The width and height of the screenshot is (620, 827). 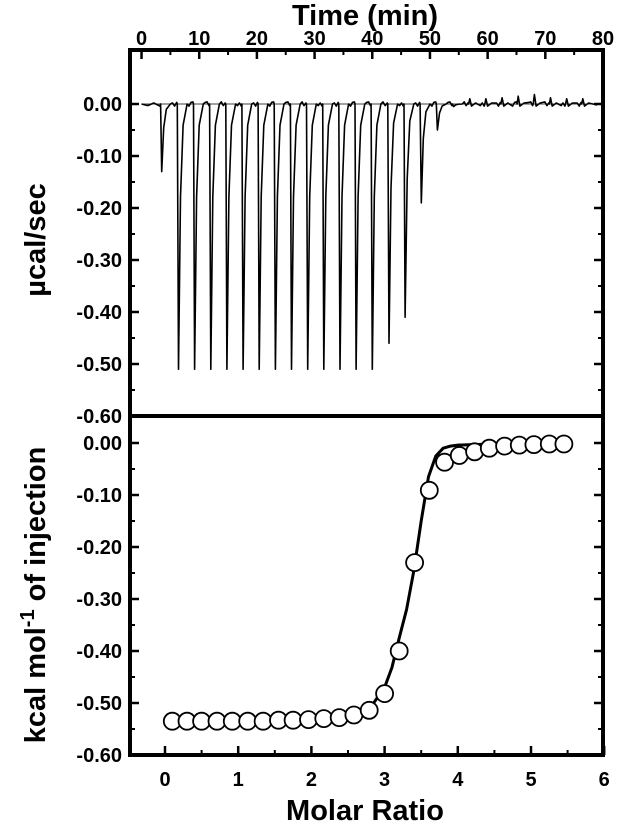 I want to click on top-x-tick-label: 0, so click(x=141, y=39).